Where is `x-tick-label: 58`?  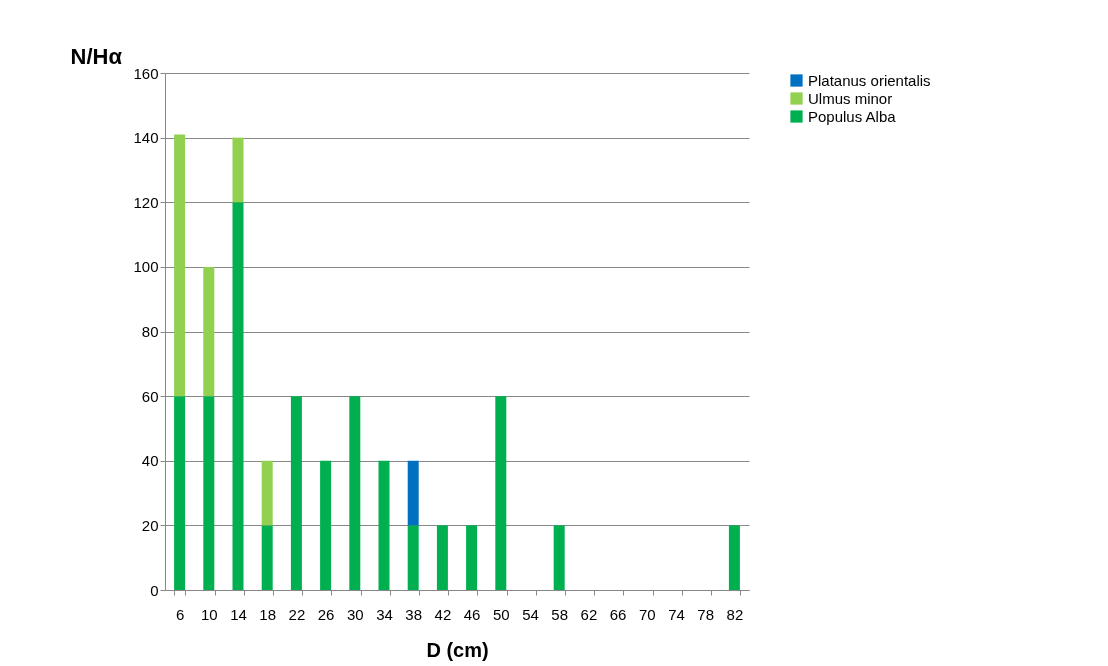
x-tick-label: 58 is located at coordinates (560, 614).